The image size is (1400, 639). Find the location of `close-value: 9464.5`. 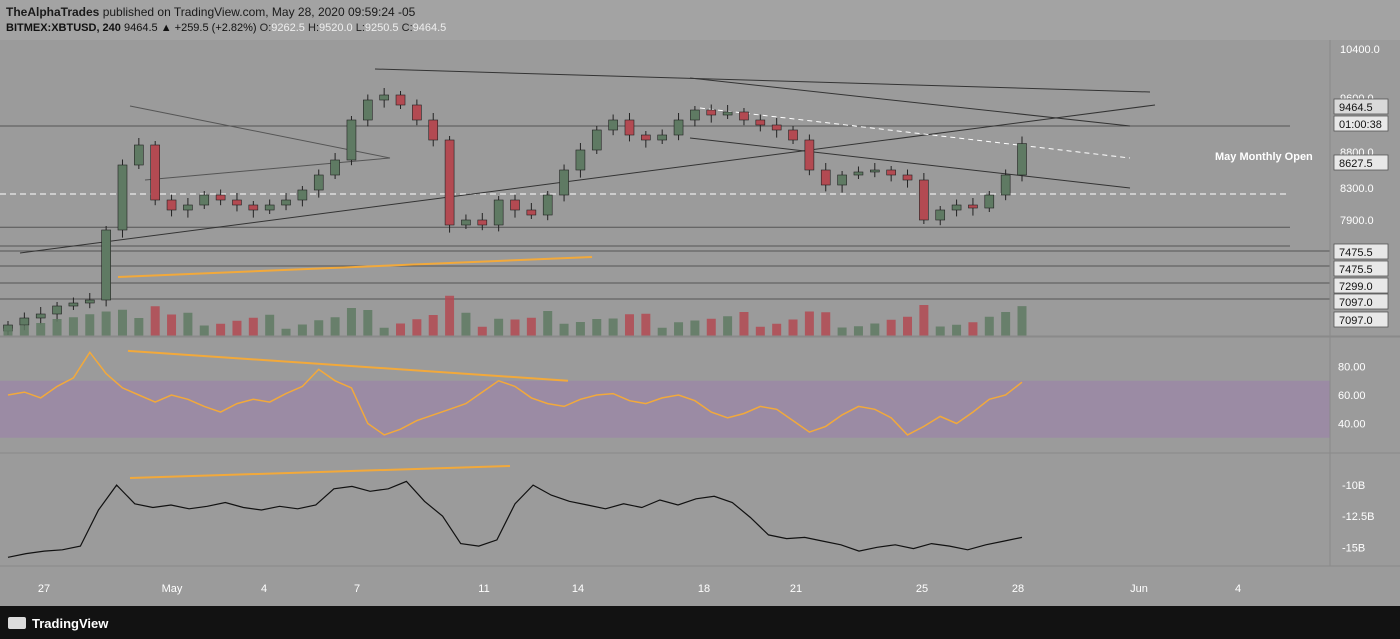

close-value: 9464.5 is located at coordinates (429, 28).